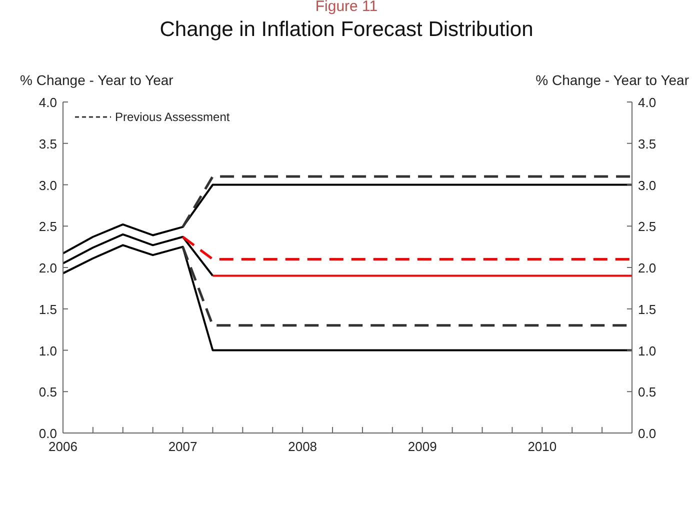 The image size is (693, 518). What do you see at coordinates (47, 226) in the screenshot?
I see `y-tick-label: 2.5` at bounding box center [47, 226].